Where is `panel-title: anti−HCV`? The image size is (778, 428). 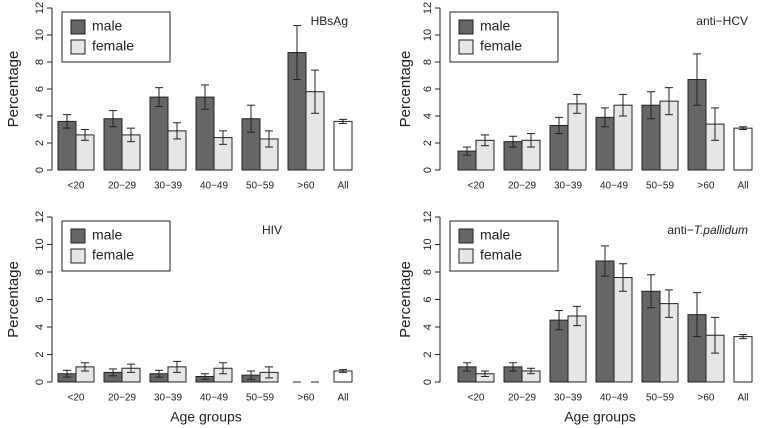
panel-title: anti−HCV is located at coordinates (722, 21).